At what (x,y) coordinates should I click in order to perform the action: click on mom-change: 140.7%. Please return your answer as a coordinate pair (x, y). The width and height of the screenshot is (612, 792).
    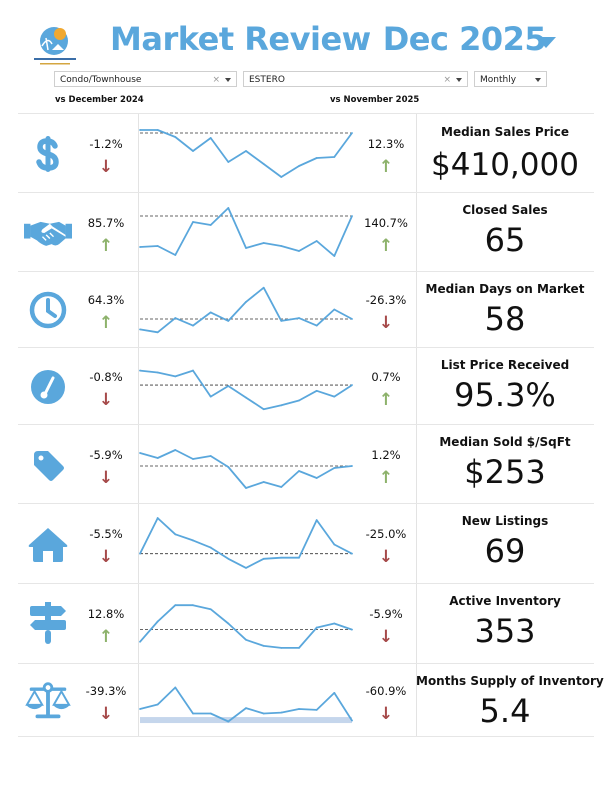
    Looking at the image, I should click on (386, 222).